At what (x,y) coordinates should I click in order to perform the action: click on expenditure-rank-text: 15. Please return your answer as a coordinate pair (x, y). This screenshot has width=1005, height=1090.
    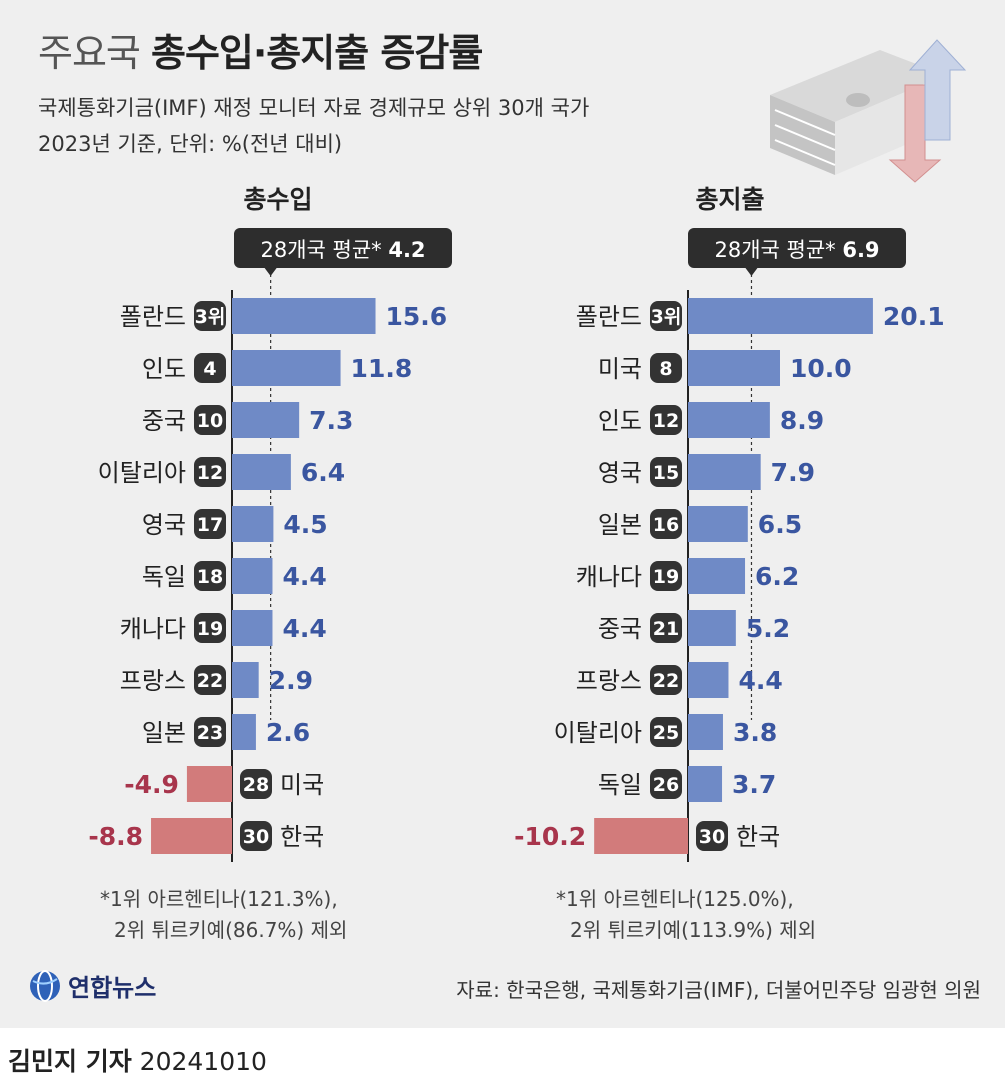
    Looking at the image, I should click on (666, 473).